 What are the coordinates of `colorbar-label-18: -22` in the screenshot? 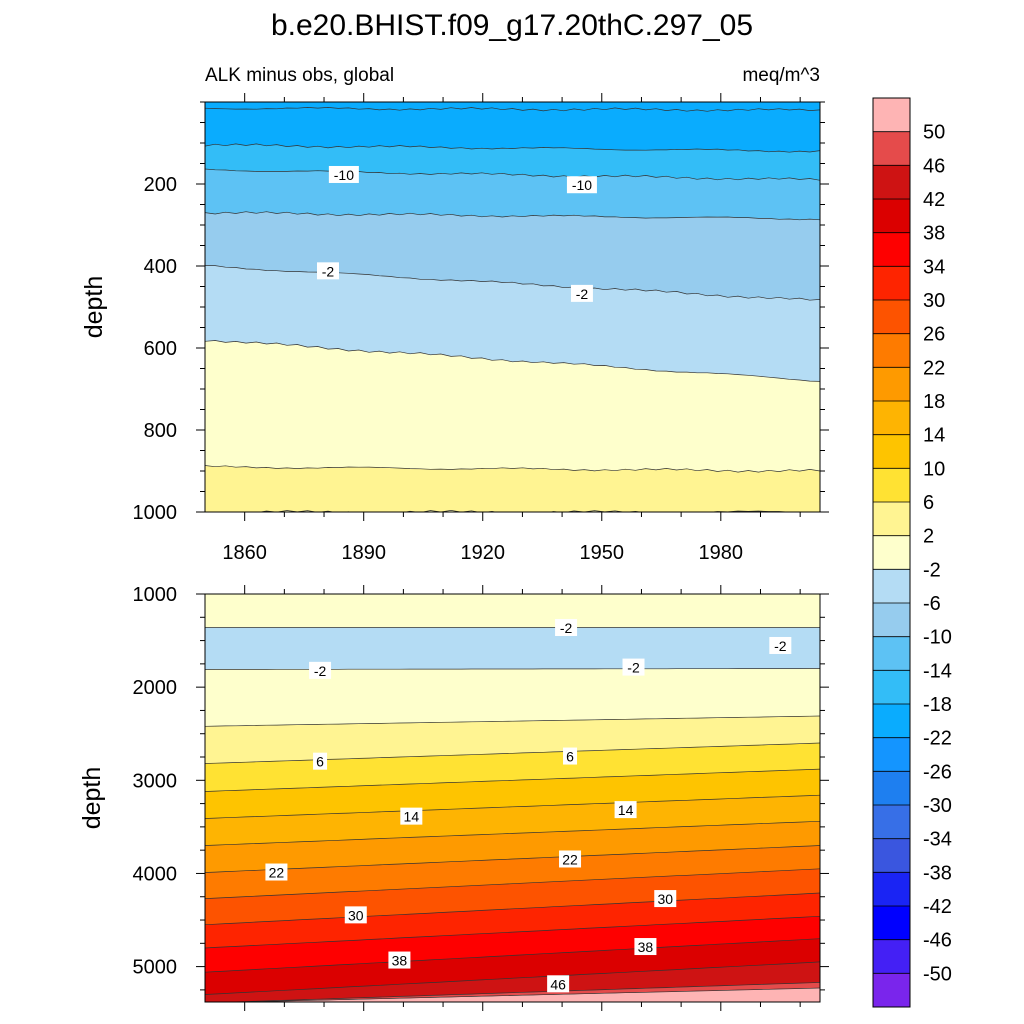 It's located at (937, 739).